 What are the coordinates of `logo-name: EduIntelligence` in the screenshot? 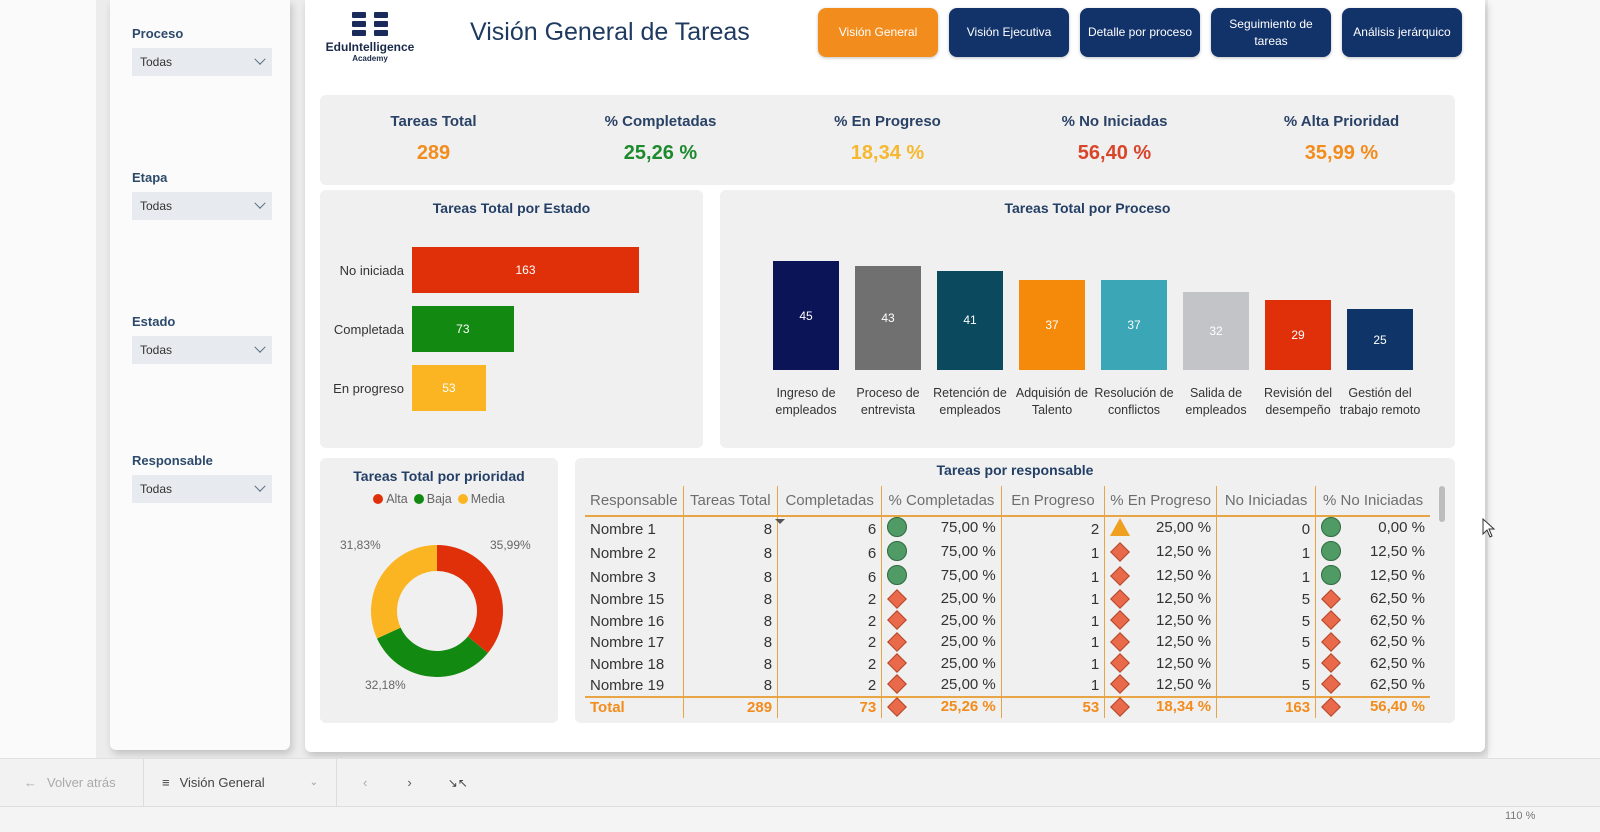 It's located at (370, 47).